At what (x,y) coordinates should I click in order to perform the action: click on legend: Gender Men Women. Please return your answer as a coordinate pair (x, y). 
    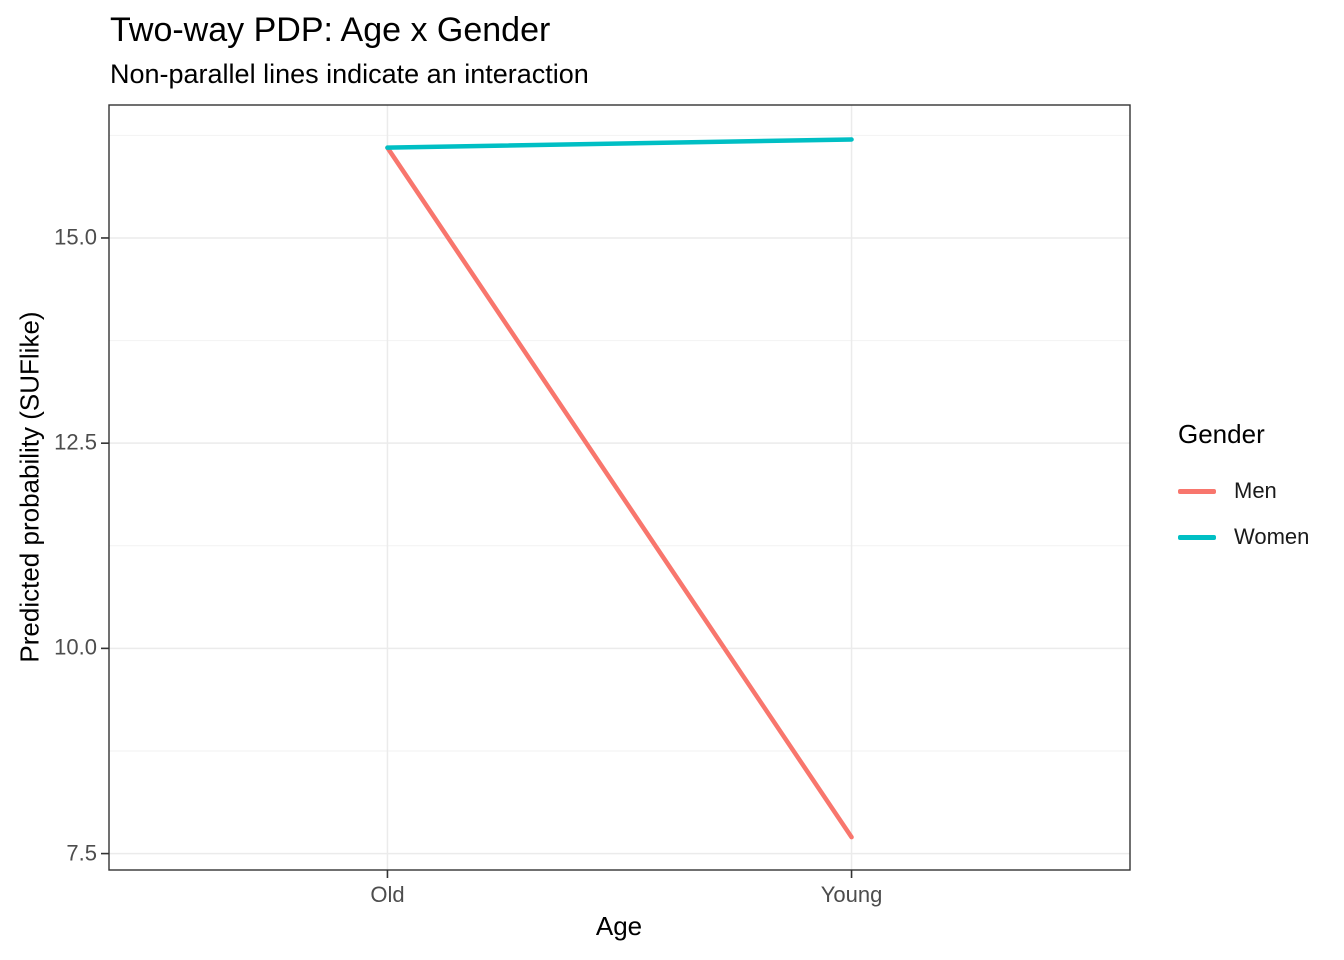
    Looking at the image, I should click on (1243, 489).